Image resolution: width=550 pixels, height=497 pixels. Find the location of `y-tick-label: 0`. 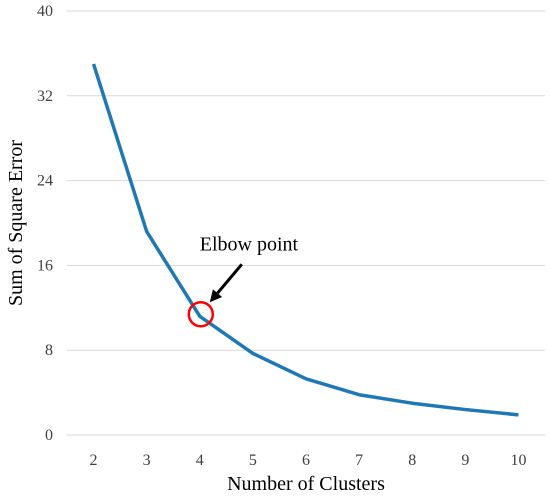

y-tick-label: 0 is located at coordinates (49, 435).